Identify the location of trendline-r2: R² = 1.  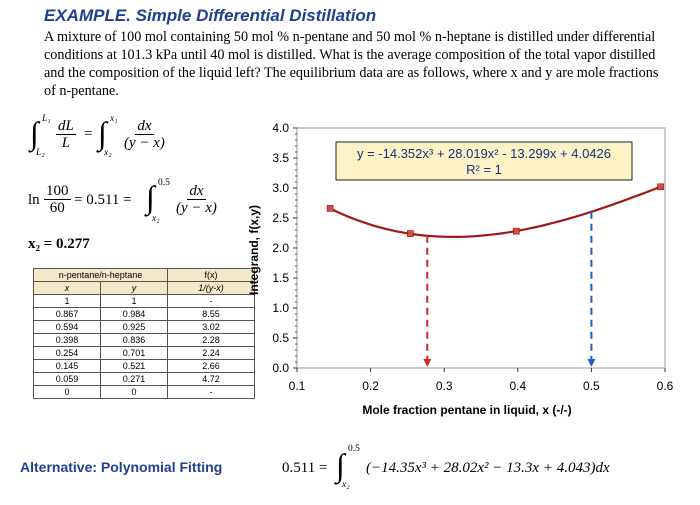
(484, 169).